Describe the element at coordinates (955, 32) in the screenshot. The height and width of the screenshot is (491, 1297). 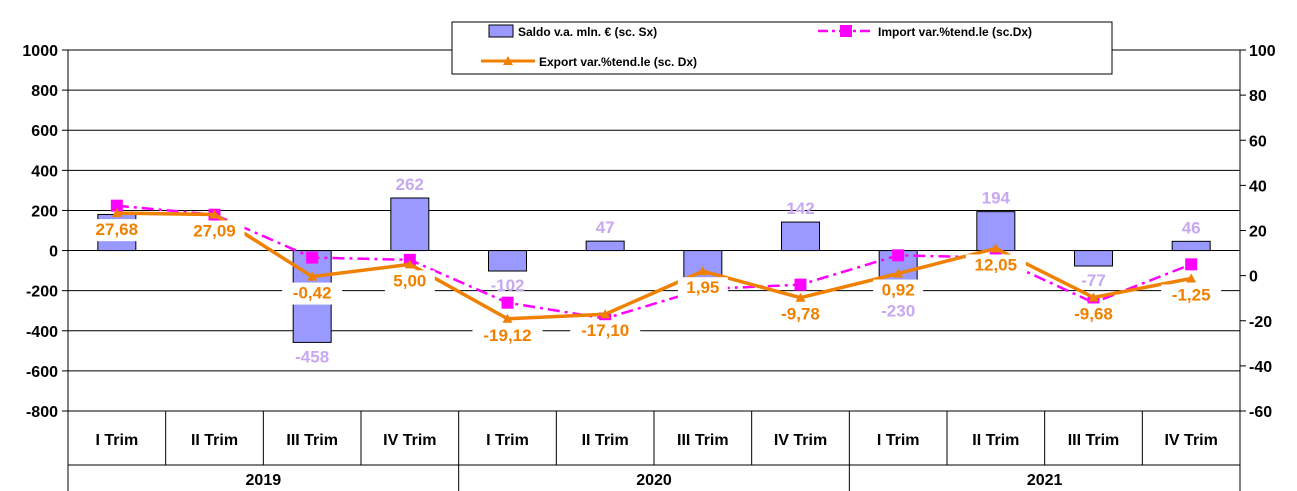
I see `legend-import-label: Import var.%tend.le (sc.Dx)` at that location.